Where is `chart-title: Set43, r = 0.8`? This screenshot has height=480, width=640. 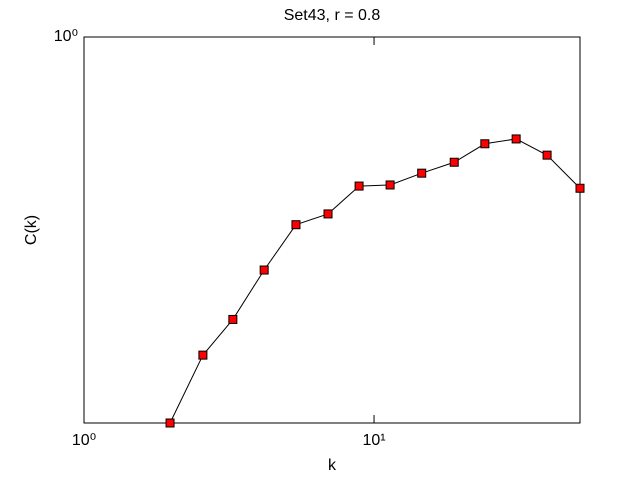 chart-title: Set43, r = 0.8 is located at coordinates (332, 15).